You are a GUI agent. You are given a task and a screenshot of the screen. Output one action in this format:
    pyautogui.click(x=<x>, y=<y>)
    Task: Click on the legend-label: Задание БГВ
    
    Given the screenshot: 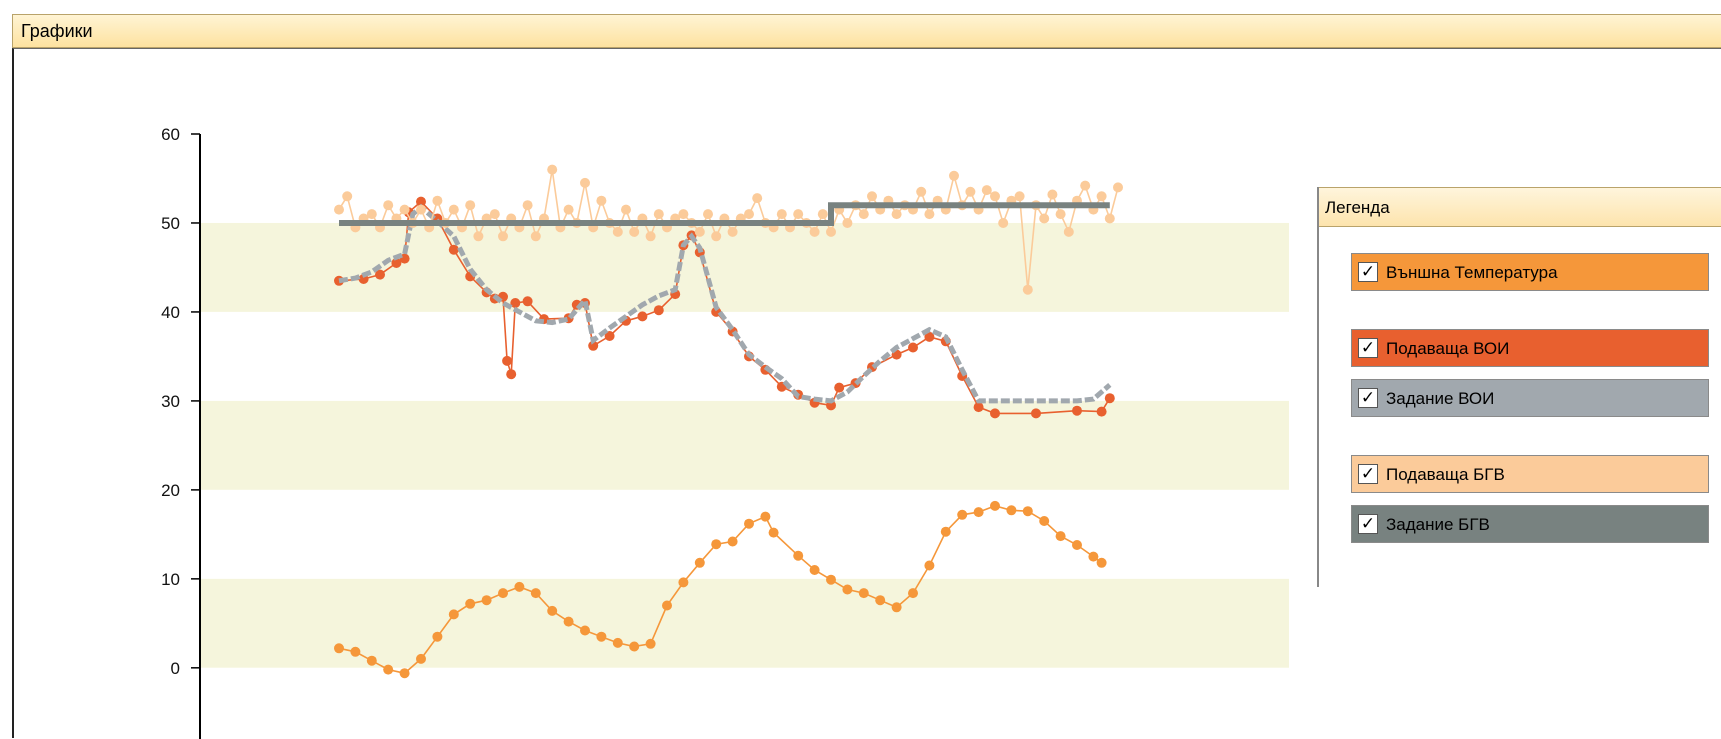 What is the action you would take?
    pyautogui.click(x=1438, y=524)
    